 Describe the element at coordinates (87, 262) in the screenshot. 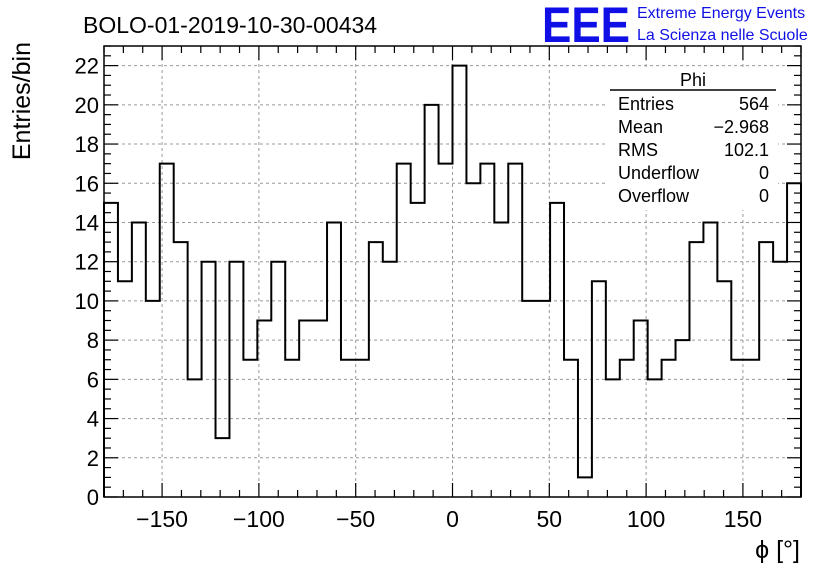

I see `y-tick-label: 12` at that location.